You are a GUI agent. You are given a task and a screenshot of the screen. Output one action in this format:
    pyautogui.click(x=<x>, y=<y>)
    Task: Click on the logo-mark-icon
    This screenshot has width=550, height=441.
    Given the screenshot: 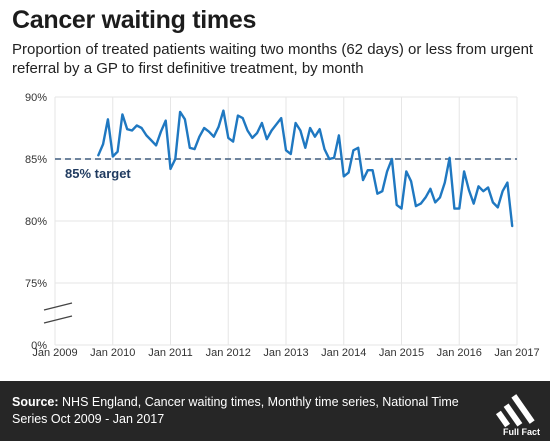 What is the action you would take?
    pyautogui.click(x=515, y=411)
    